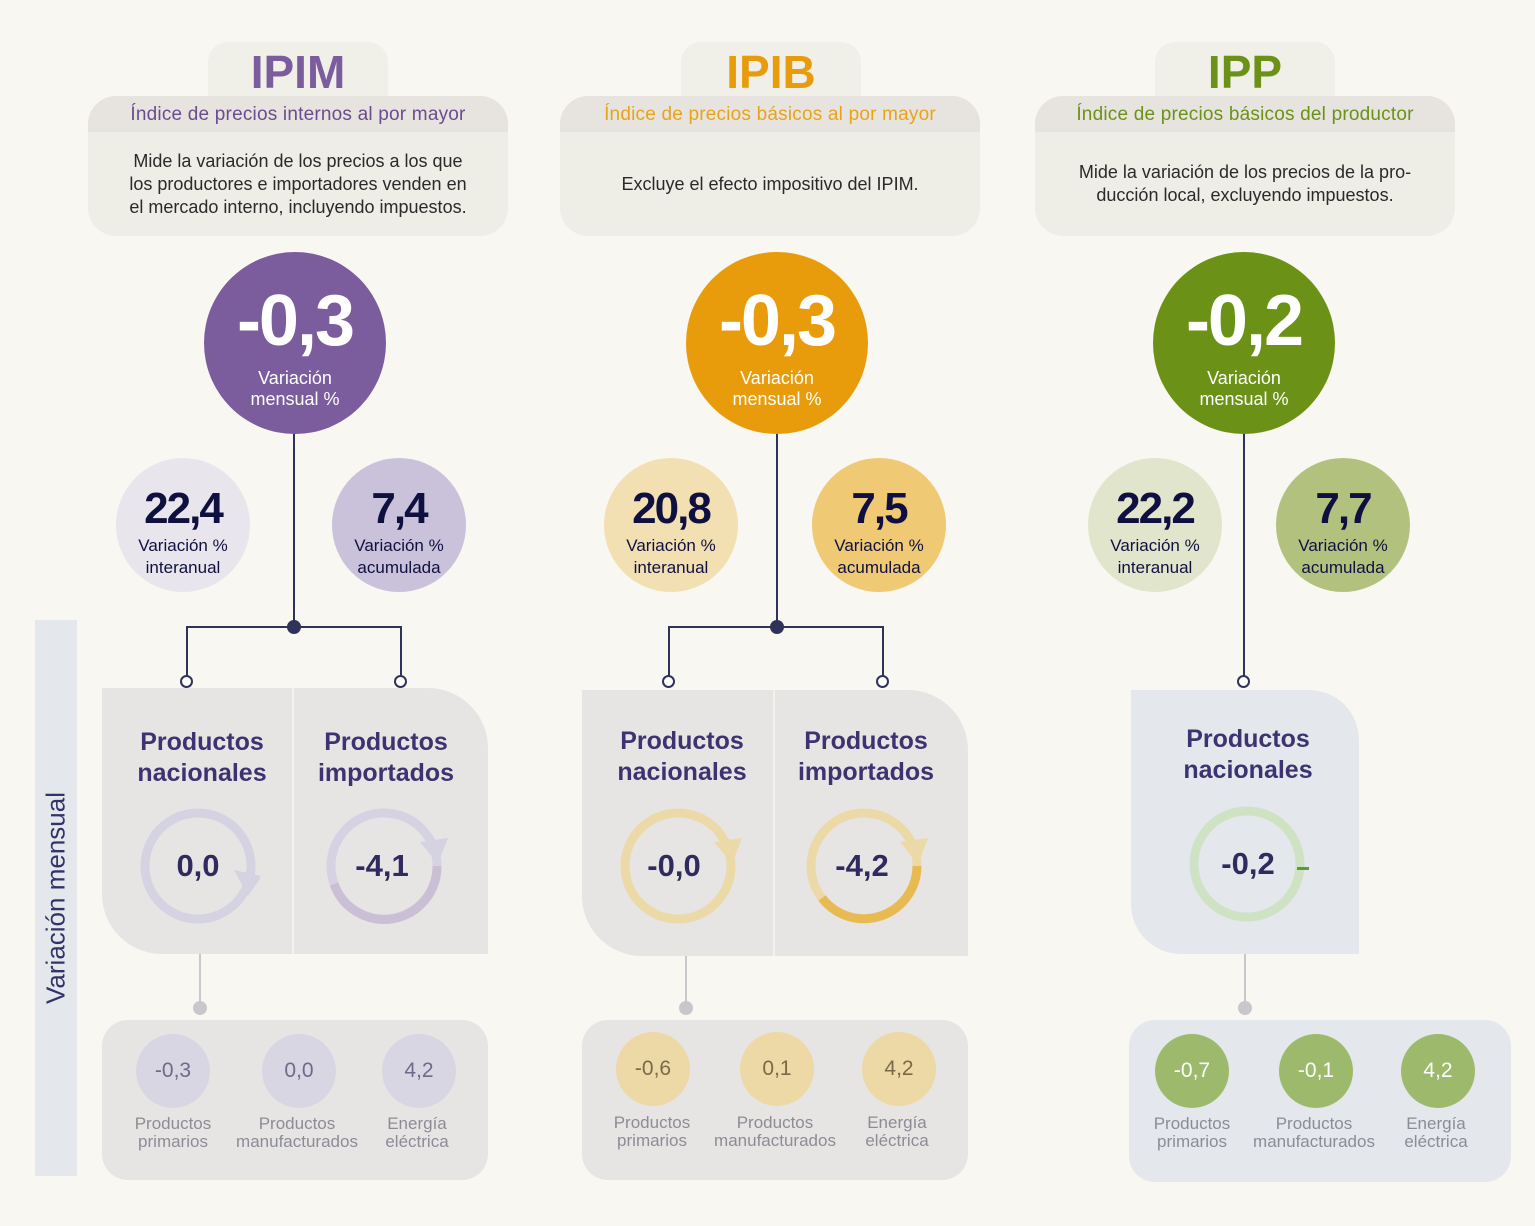  I want to click on ipib-manufacturados-circle: 0,1, so click(777, 1069).